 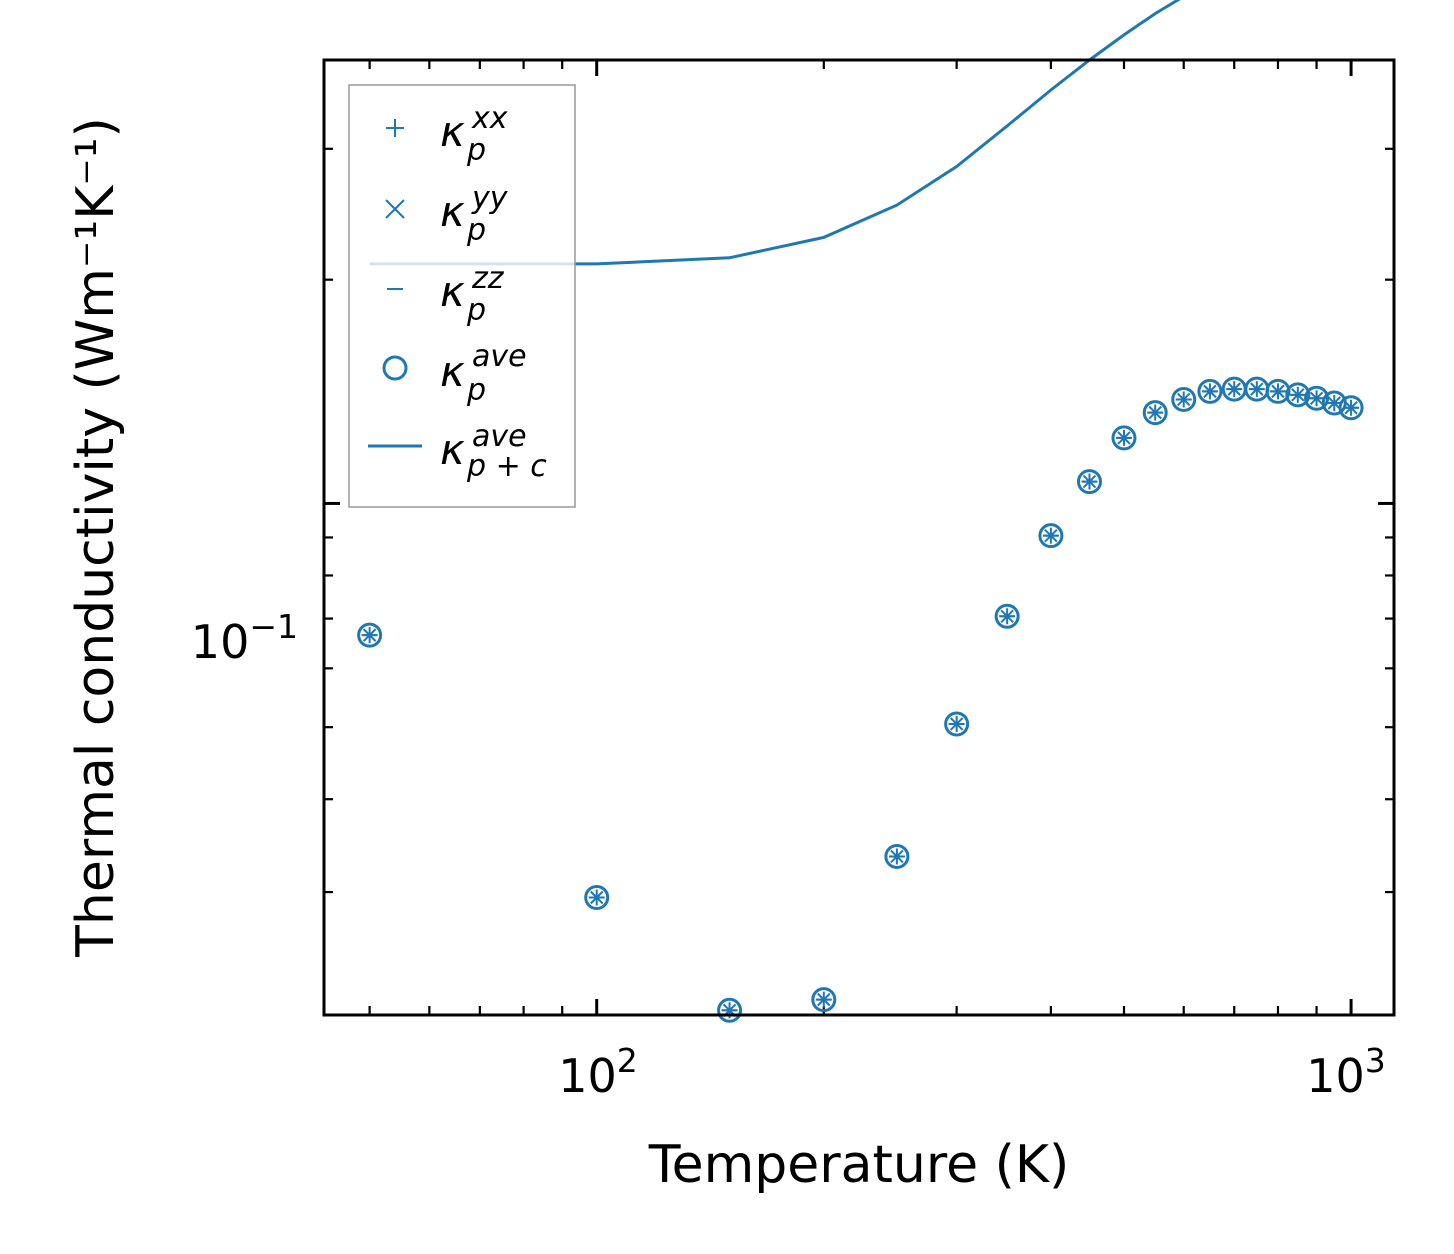 I want to click on series-line-kappa-pc-ave, so click(x=775, y=133).